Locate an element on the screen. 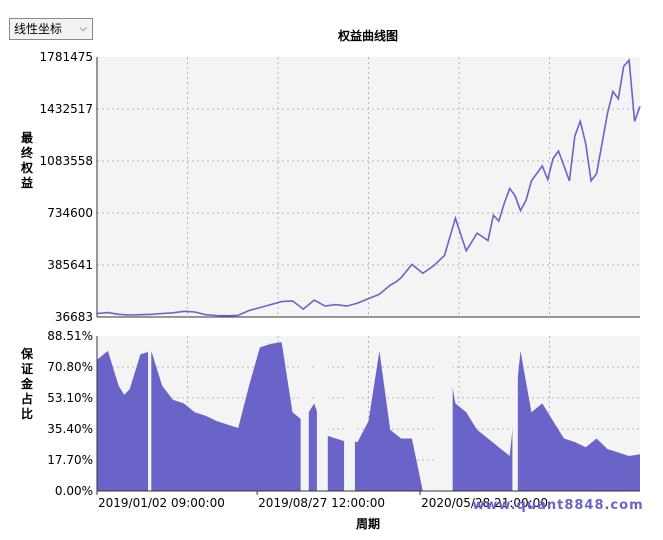 This screenshot has height=540, width=663. tick-label: 1432517 is located at coordinates (66, 109).